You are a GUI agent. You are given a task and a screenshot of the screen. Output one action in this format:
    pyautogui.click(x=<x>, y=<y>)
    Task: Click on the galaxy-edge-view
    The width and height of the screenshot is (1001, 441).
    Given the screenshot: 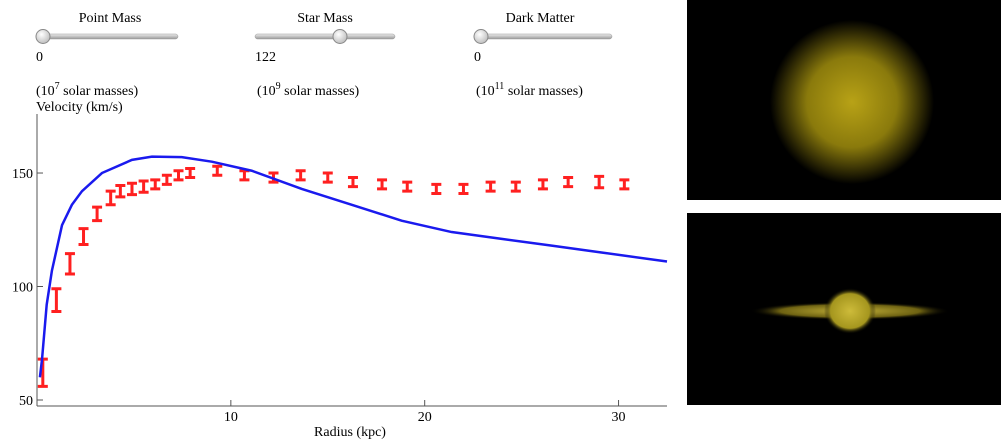 What is the action you would take?
    pyautogui.click(x=844, y=309)
    